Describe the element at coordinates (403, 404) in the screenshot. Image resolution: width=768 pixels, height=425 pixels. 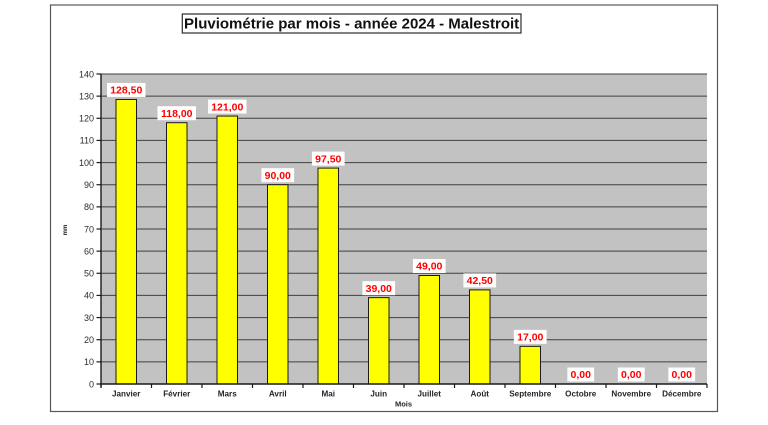
I see `svg-text: Mois` at that location.